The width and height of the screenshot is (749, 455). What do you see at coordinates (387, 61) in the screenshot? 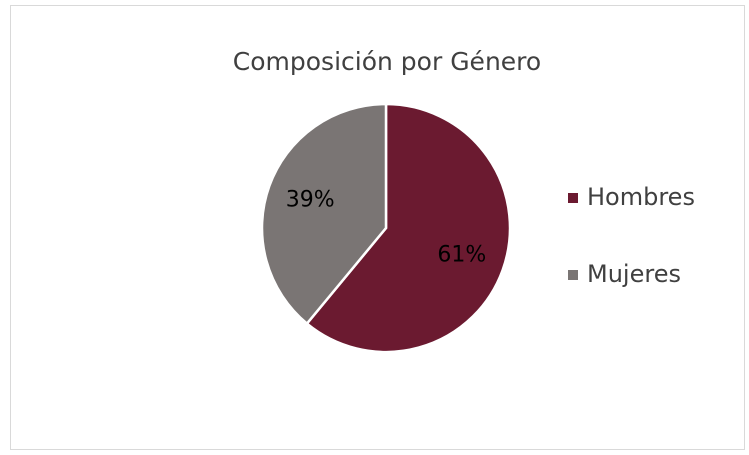
I see `chart-title: Composición por Género` at bounding box center [387, 61].